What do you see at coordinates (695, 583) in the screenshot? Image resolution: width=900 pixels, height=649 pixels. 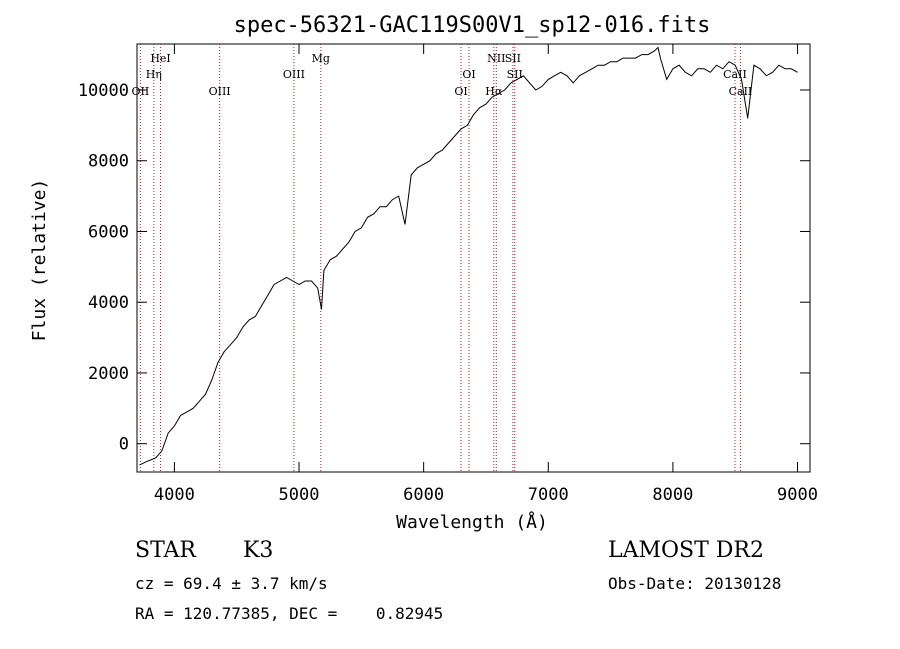 I see `obs-date: Obs-Date: 20130128` at bounding box center [695, 583].